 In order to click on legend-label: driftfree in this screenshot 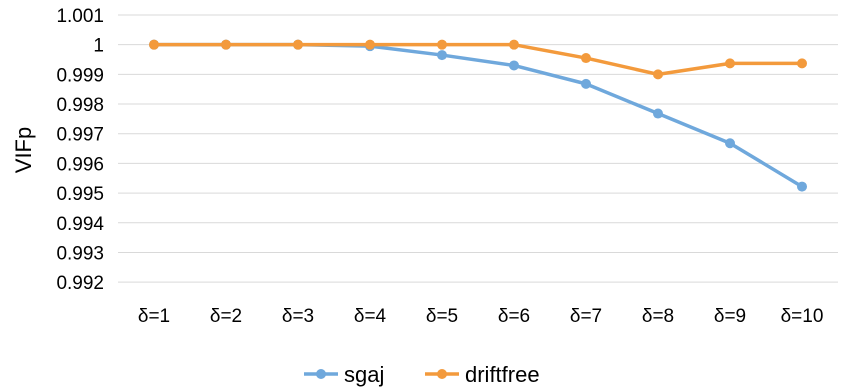, I will do `click(502, 374)`.